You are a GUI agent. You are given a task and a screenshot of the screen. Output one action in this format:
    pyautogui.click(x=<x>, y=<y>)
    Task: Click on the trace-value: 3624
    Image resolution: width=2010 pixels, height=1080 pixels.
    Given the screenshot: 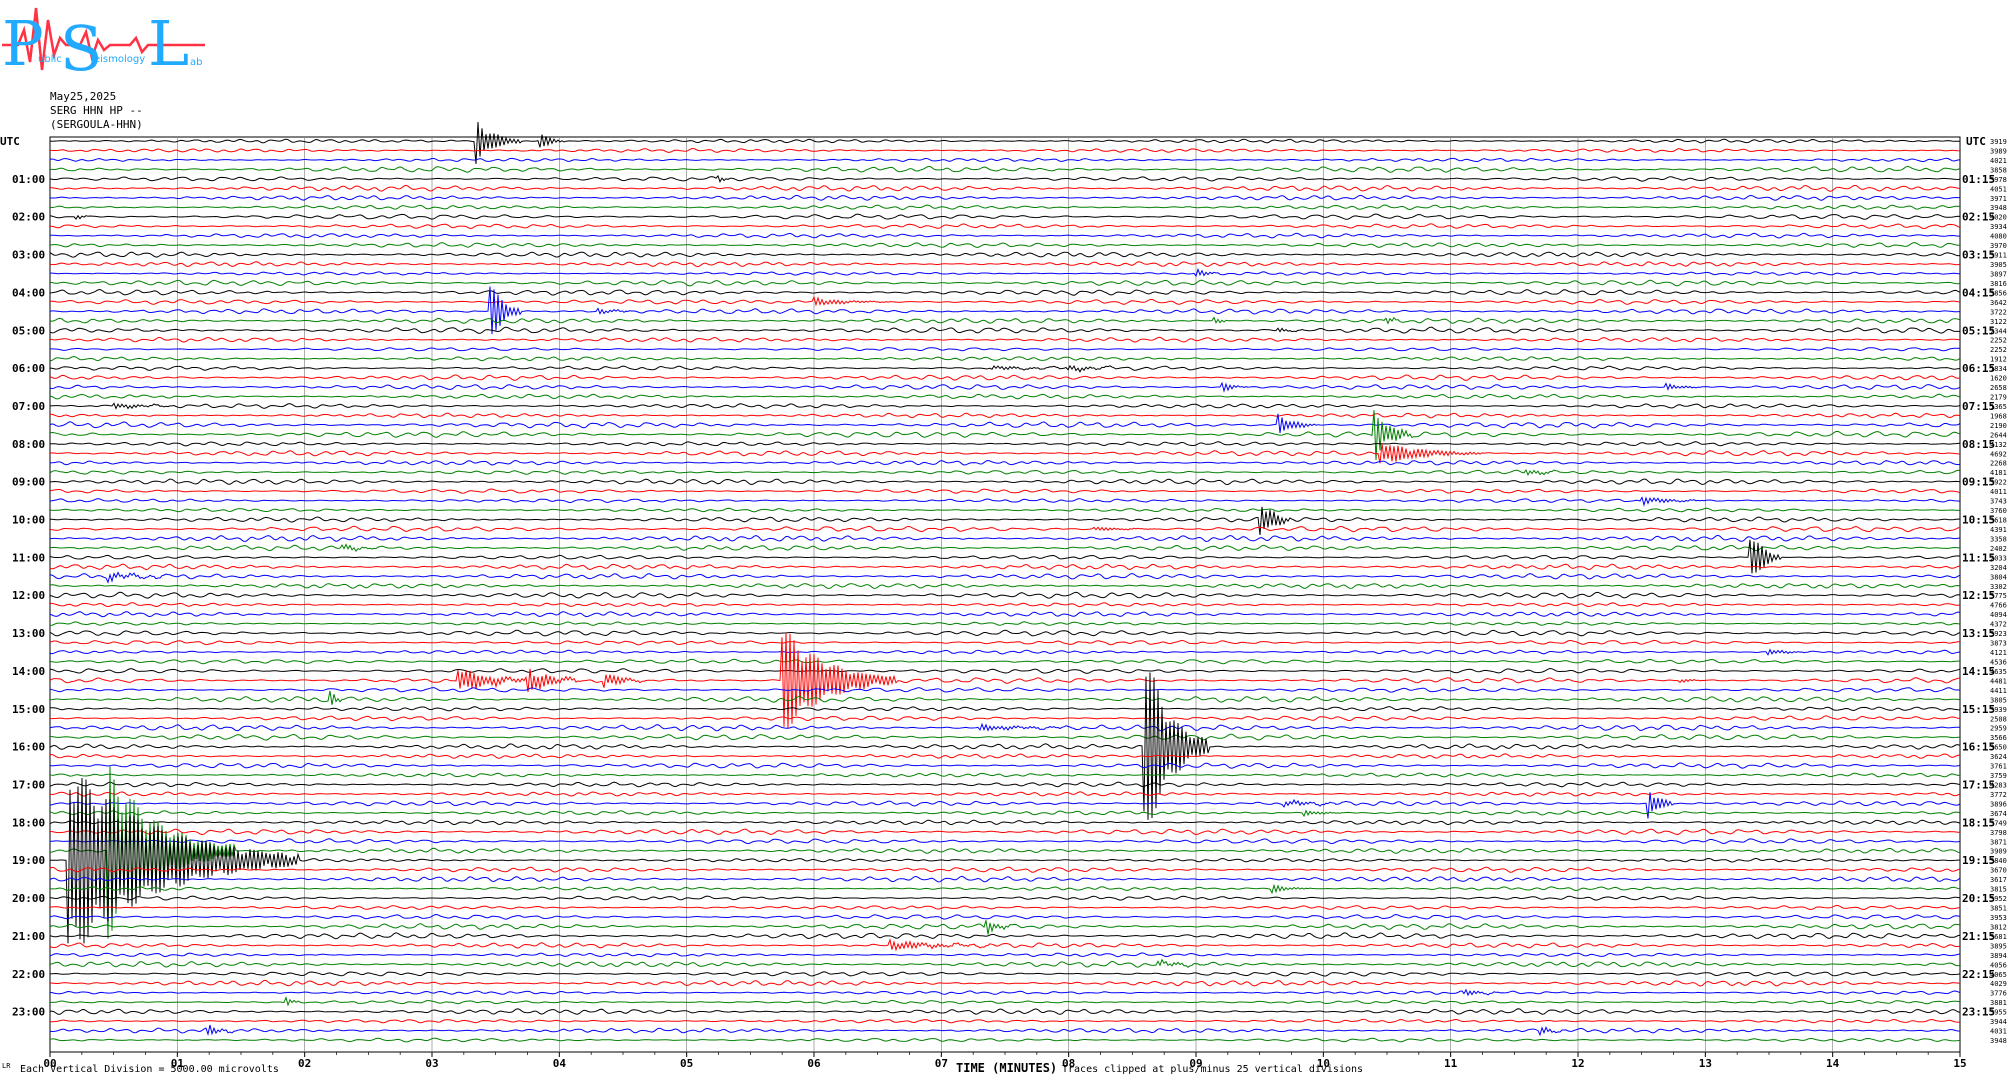 What is the action you would take?
    pyautogui.click(x=1998, y=757)
    